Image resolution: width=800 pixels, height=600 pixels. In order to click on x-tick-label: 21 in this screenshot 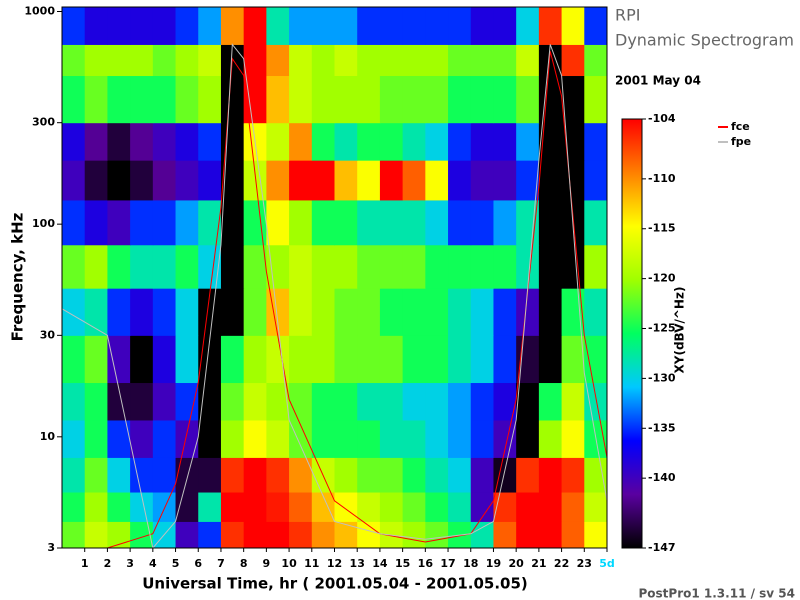, I will do `click(538, 563)`.